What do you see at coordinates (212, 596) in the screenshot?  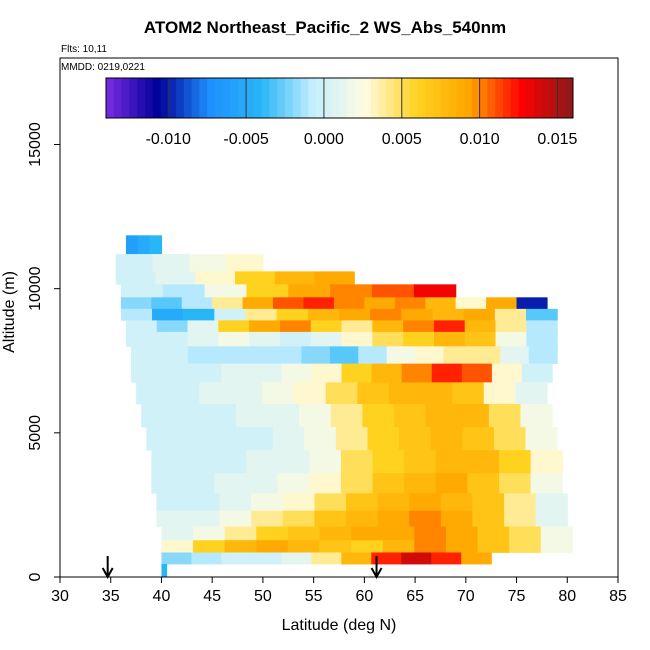 I see `x-tick-label: 45` at bounding box center [212, 596].